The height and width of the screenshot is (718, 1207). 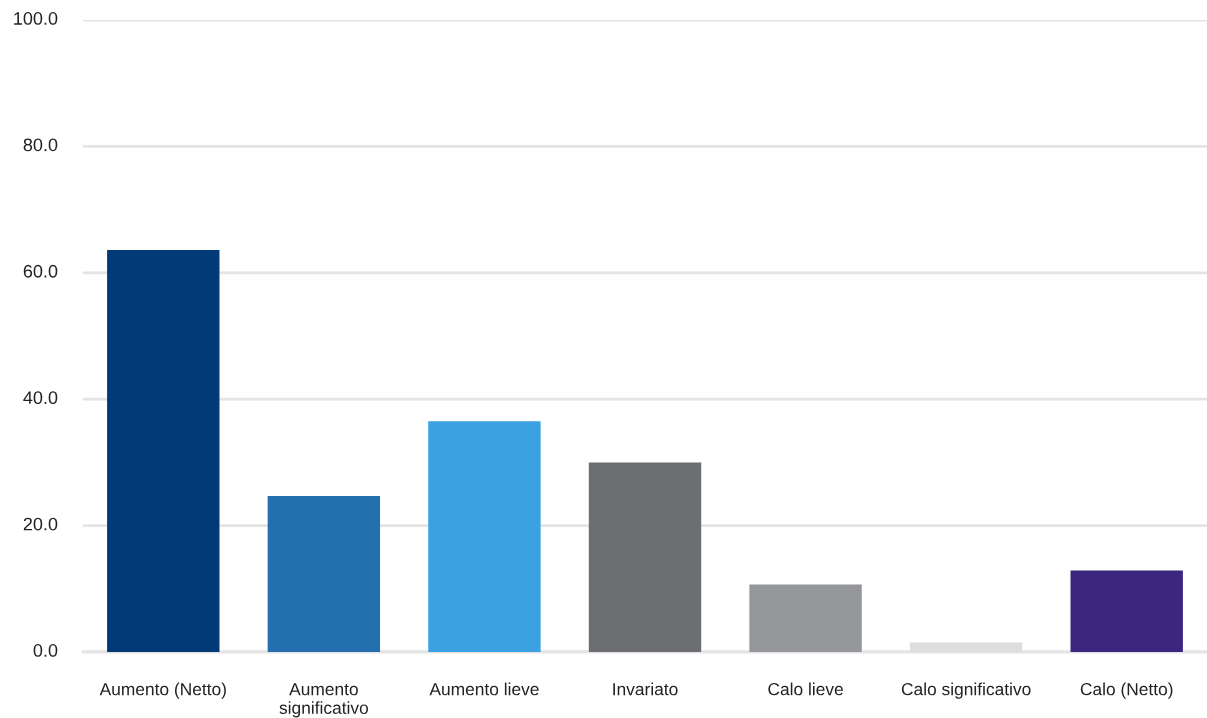 What do you see at coordinates (45, 650) in the screenshot?
I see `y-tick-label: 0.0` at bounding box center [45, 650].